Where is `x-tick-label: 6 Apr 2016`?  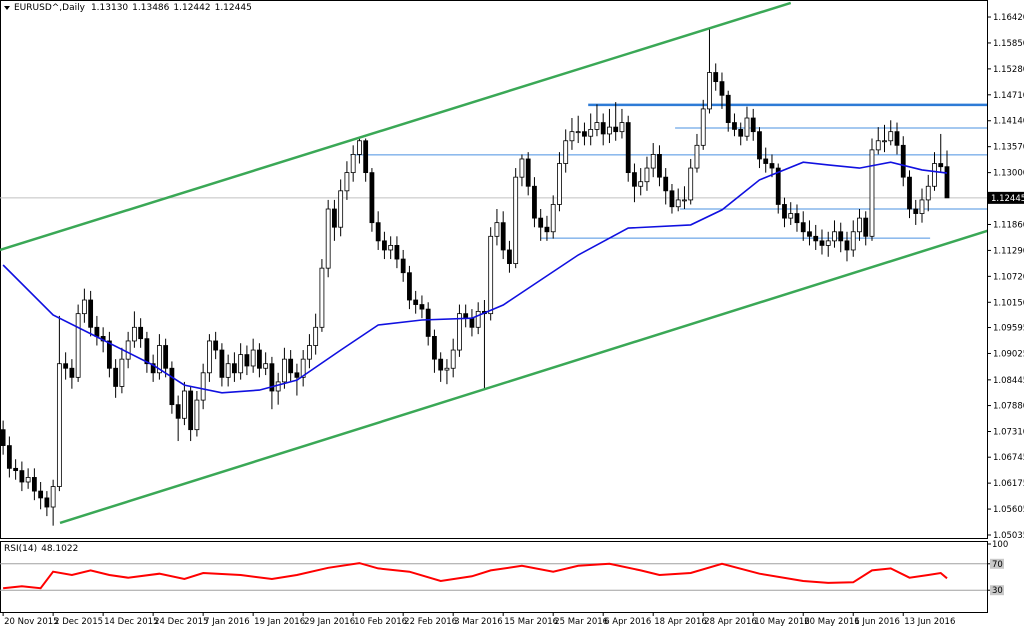 x-tick-label: 6 Apr 2016 is located at coordinates (627, 622).